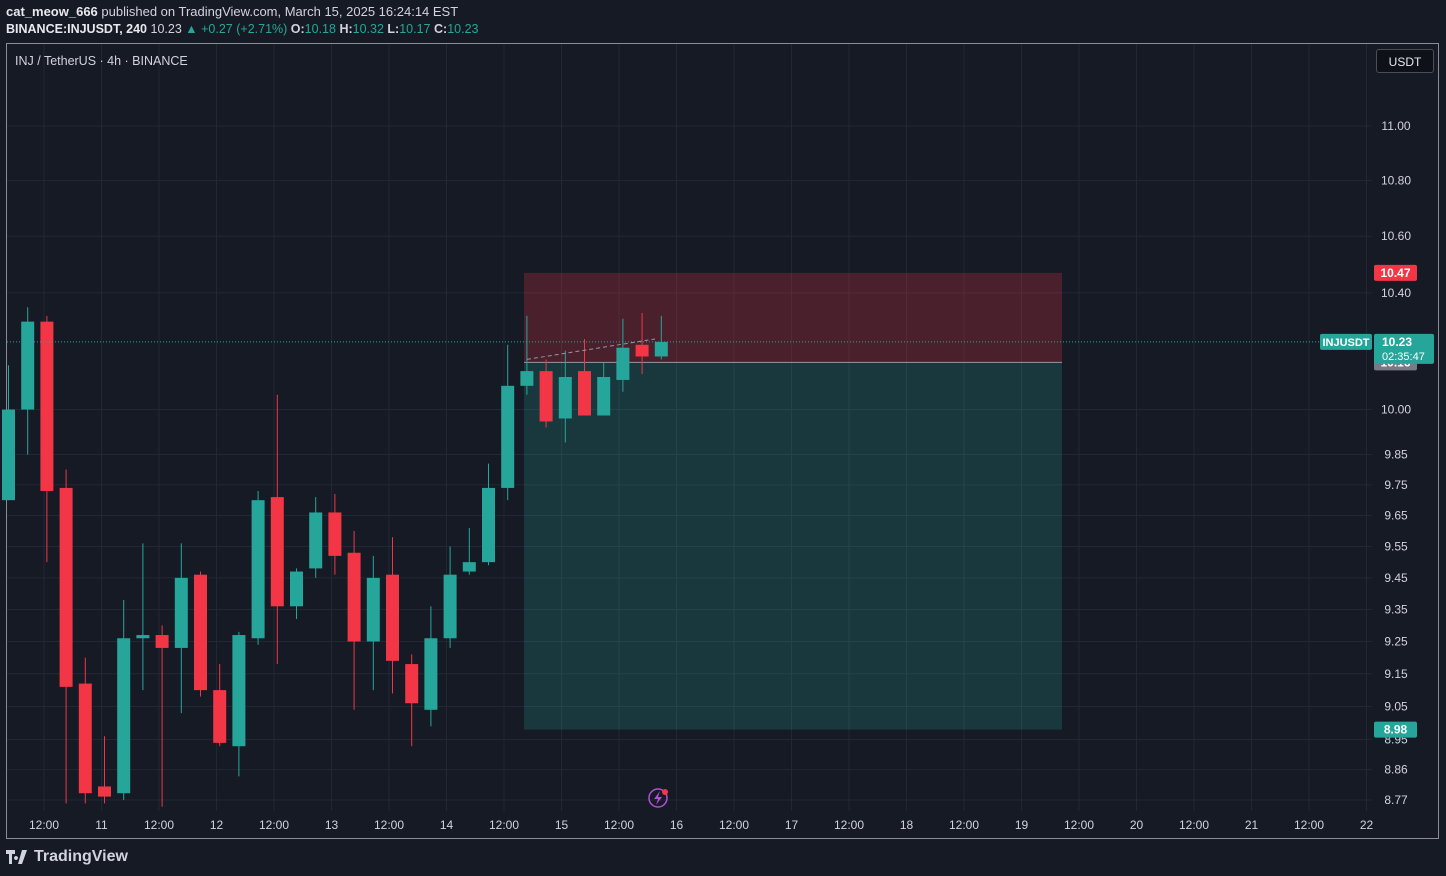 This screenshot has height=876, width=1446. Describe the element at coordinates (332, 825) in the screenshot. I see `time-tick-label: 13` at that location.